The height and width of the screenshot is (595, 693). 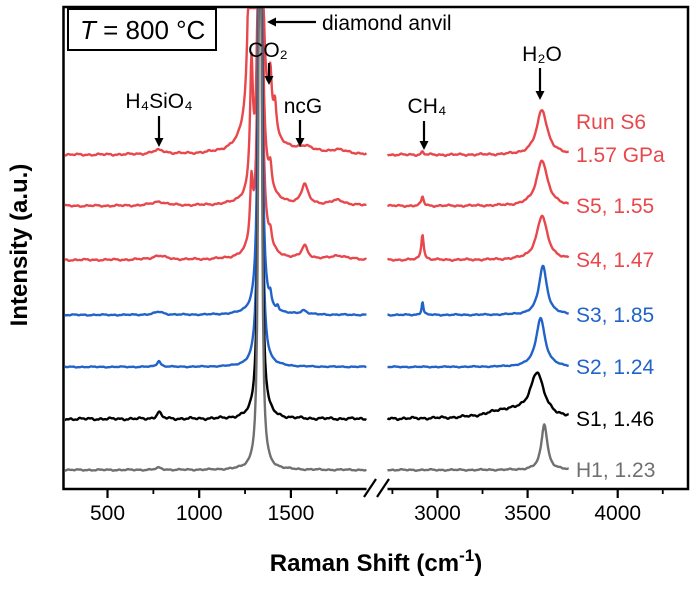 I want to click on annotation-label-3: diamond anvil, so click(x=387, y=23).